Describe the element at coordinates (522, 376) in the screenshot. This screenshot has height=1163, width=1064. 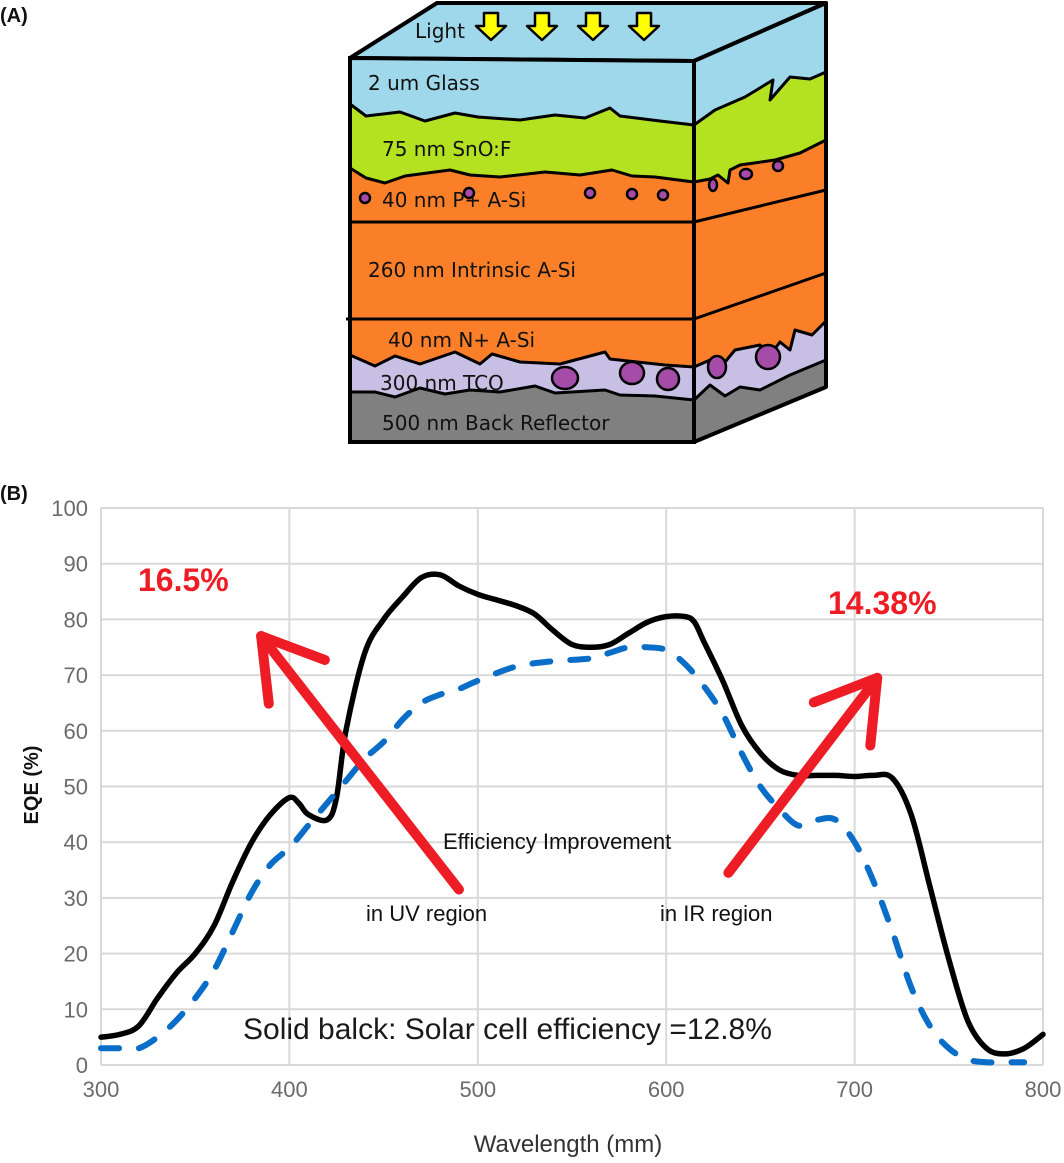
I see `layer-tco-front` at that location.